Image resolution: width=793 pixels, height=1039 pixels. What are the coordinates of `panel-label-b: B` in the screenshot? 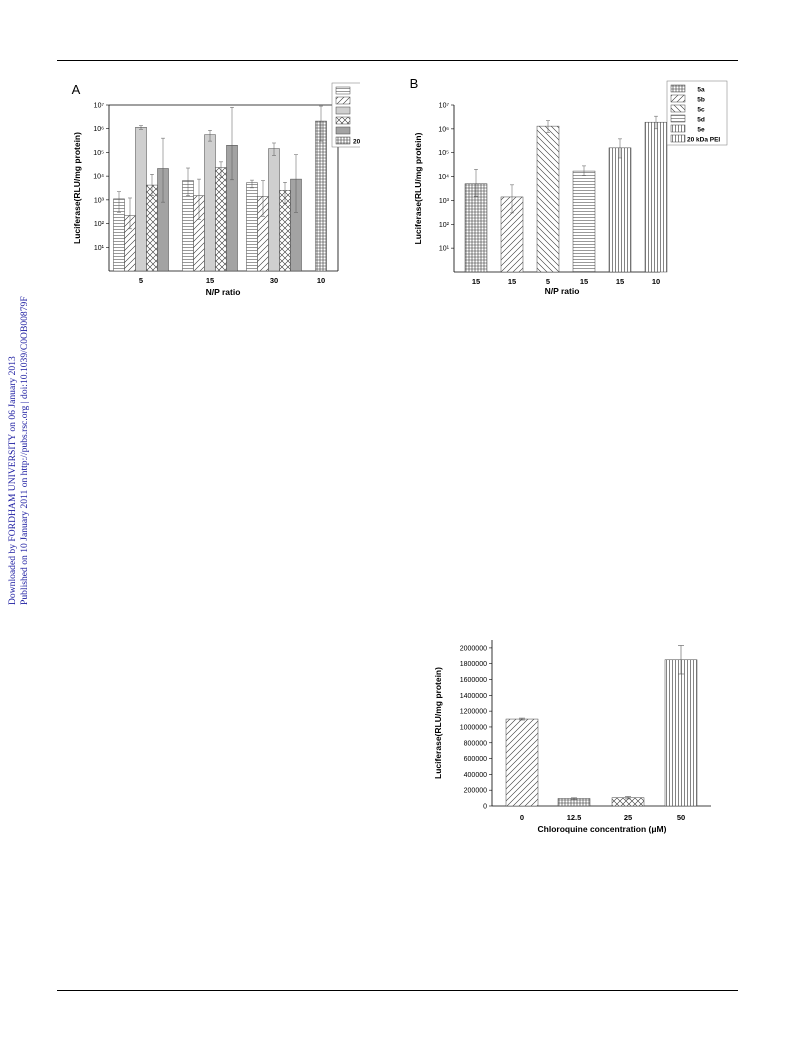 It's located at (414, 83).